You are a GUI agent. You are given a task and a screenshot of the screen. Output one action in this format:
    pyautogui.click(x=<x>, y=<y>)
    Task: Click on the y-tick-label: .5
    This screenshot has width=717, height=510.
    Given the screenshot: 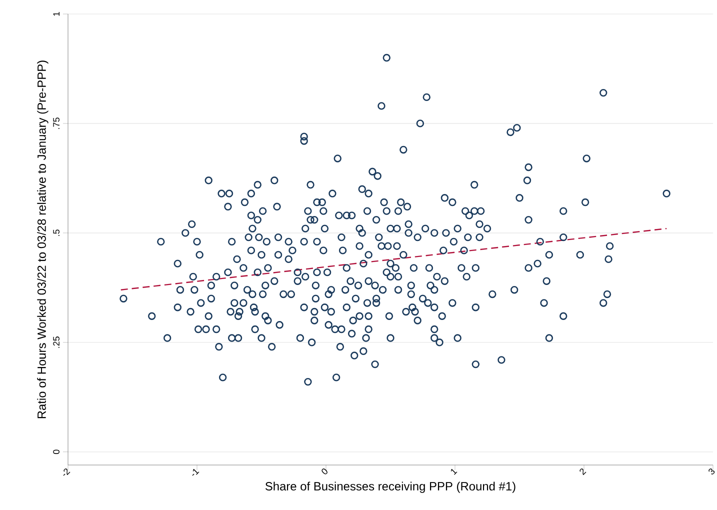 What is the action you would take?
    pyautogui.click(x=56, y=233)
    